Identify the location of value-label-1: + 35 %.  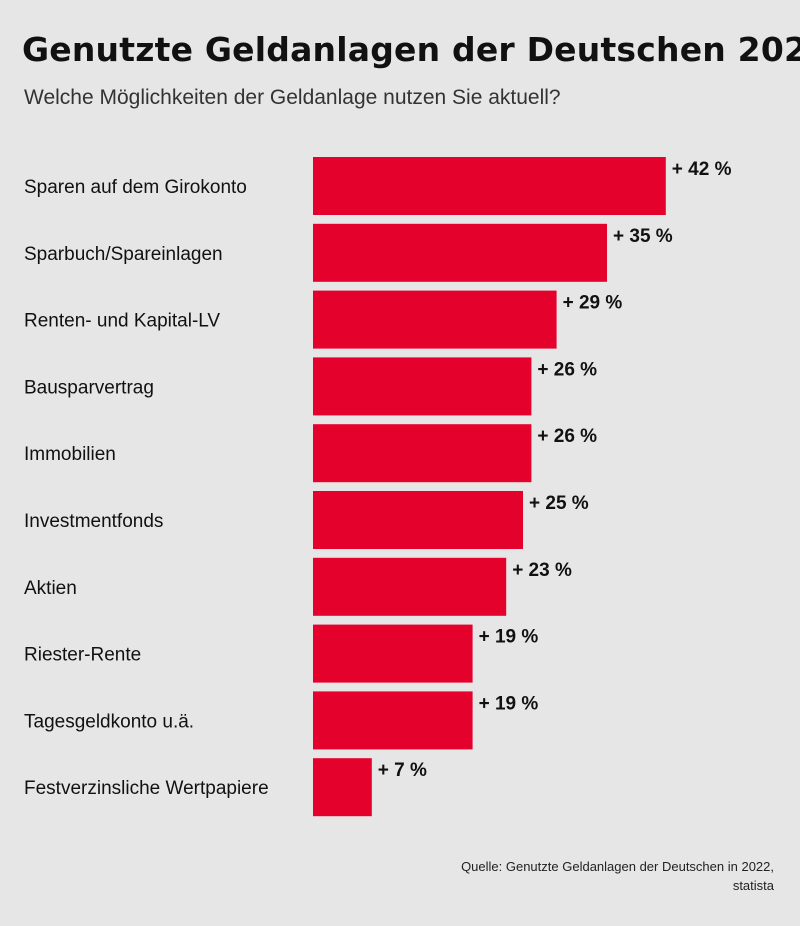
(643, 236).